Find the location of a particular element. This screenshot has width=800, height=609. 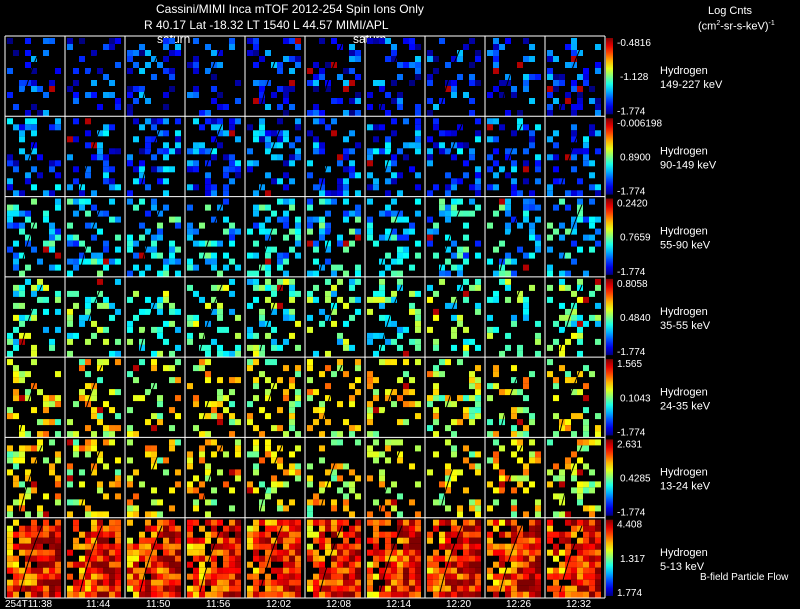

energy-range-label: 5-13 keV is located at coordinates (682, 567).